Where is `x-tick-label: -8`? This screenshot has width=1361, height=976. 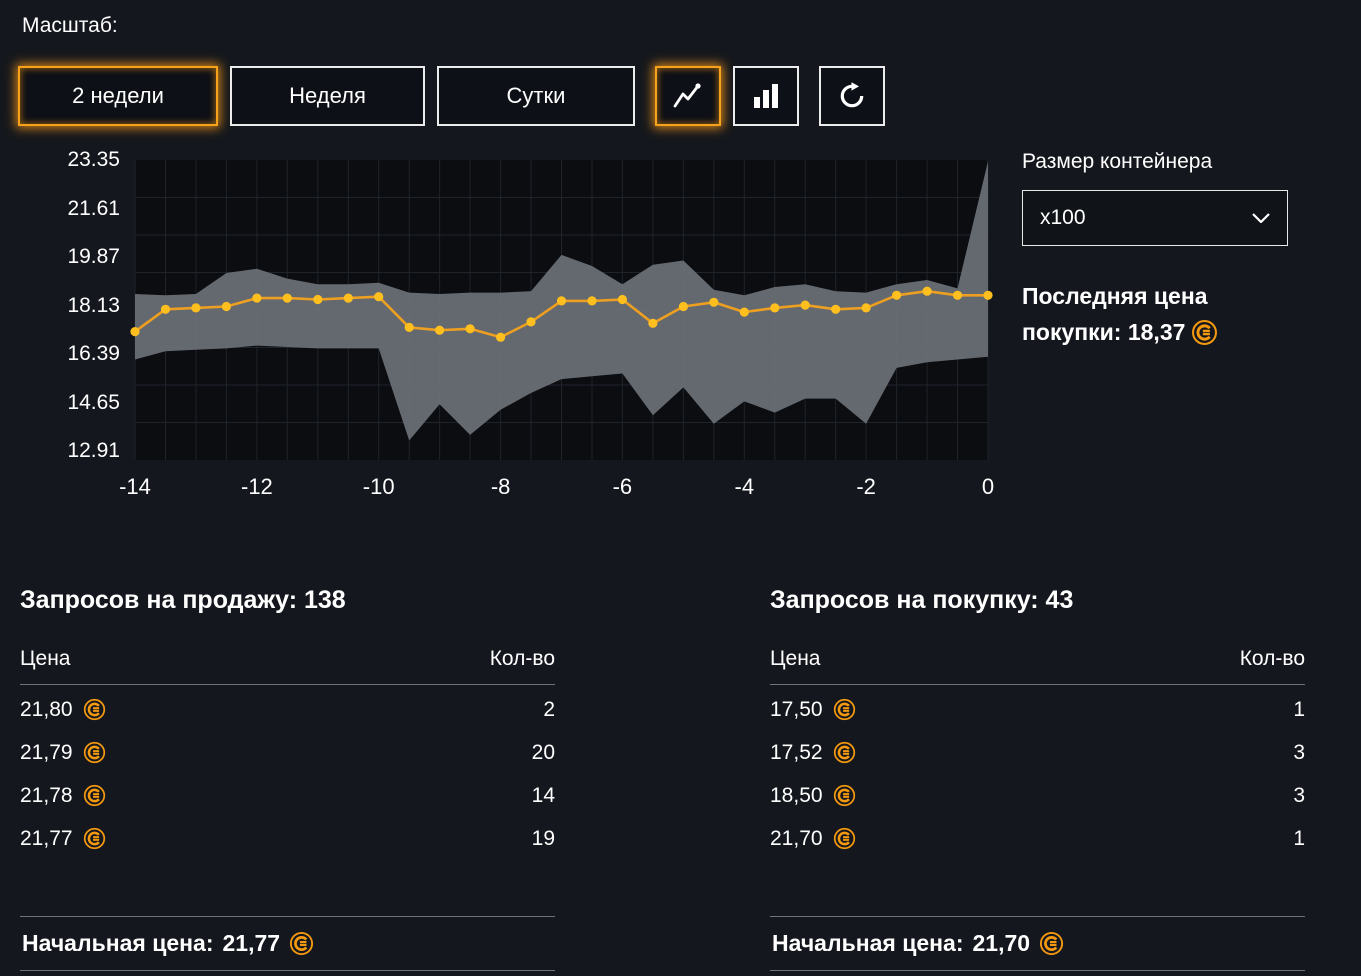
x-tick-label: -8 is located at coordinates (500, 486).